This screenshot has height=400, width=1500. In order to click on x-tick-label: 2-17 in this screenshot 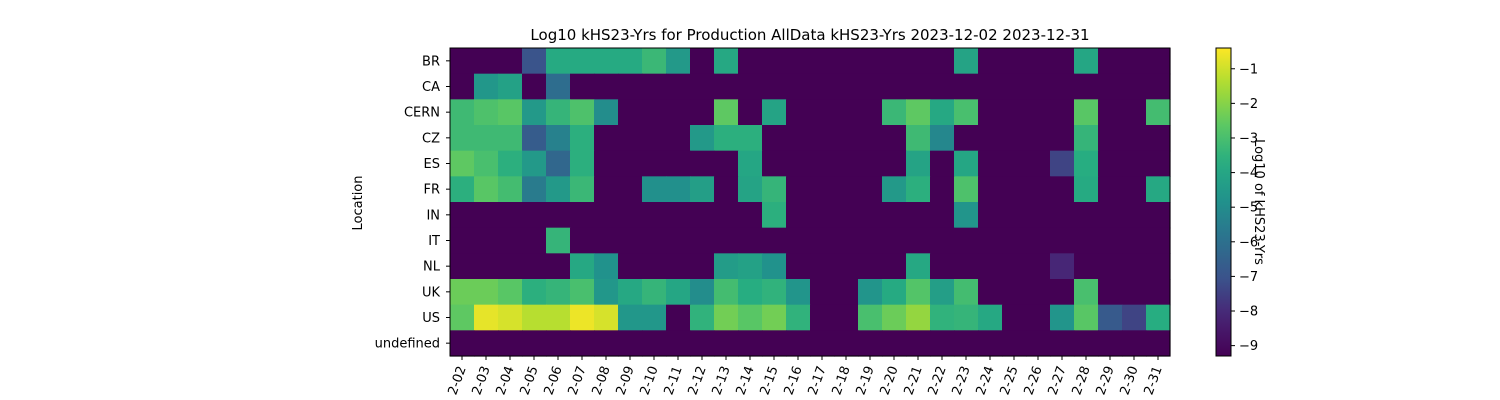, I will do `click(818, 380)`.